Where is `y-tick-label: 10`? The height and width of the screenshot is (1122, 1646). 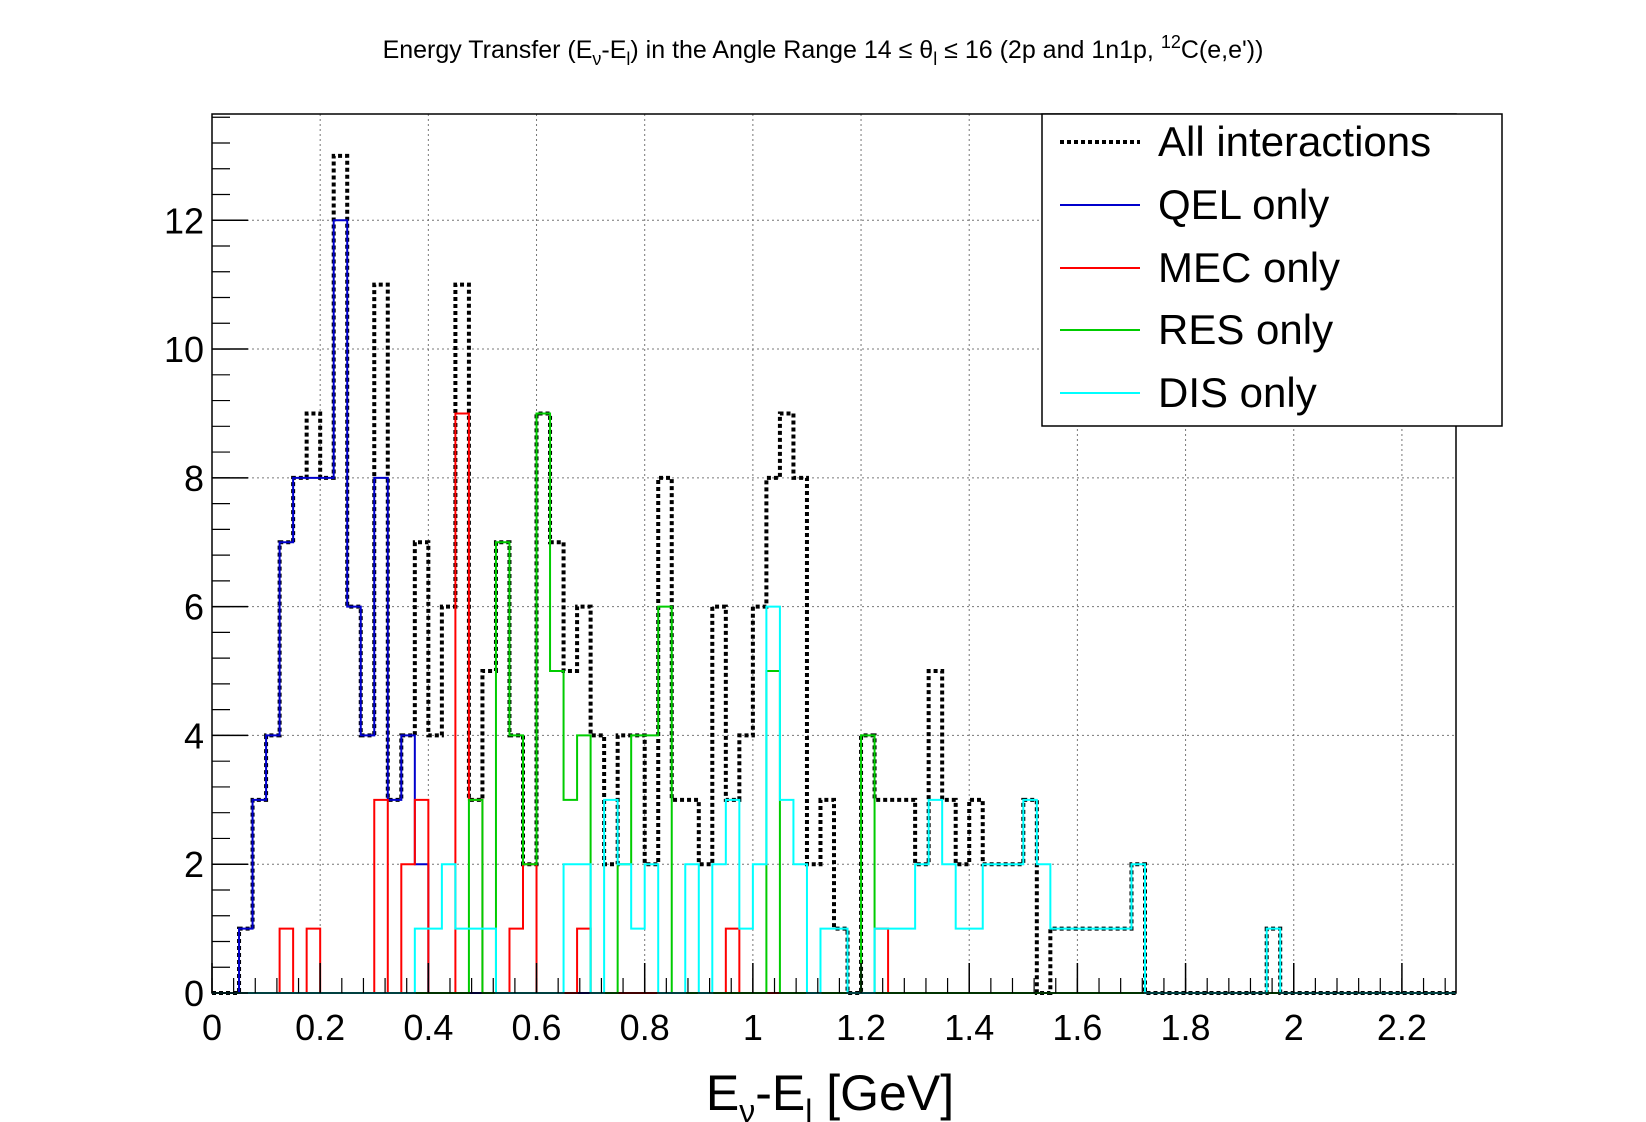
y-tick-label: 10 is located at coordinates (184, 349).